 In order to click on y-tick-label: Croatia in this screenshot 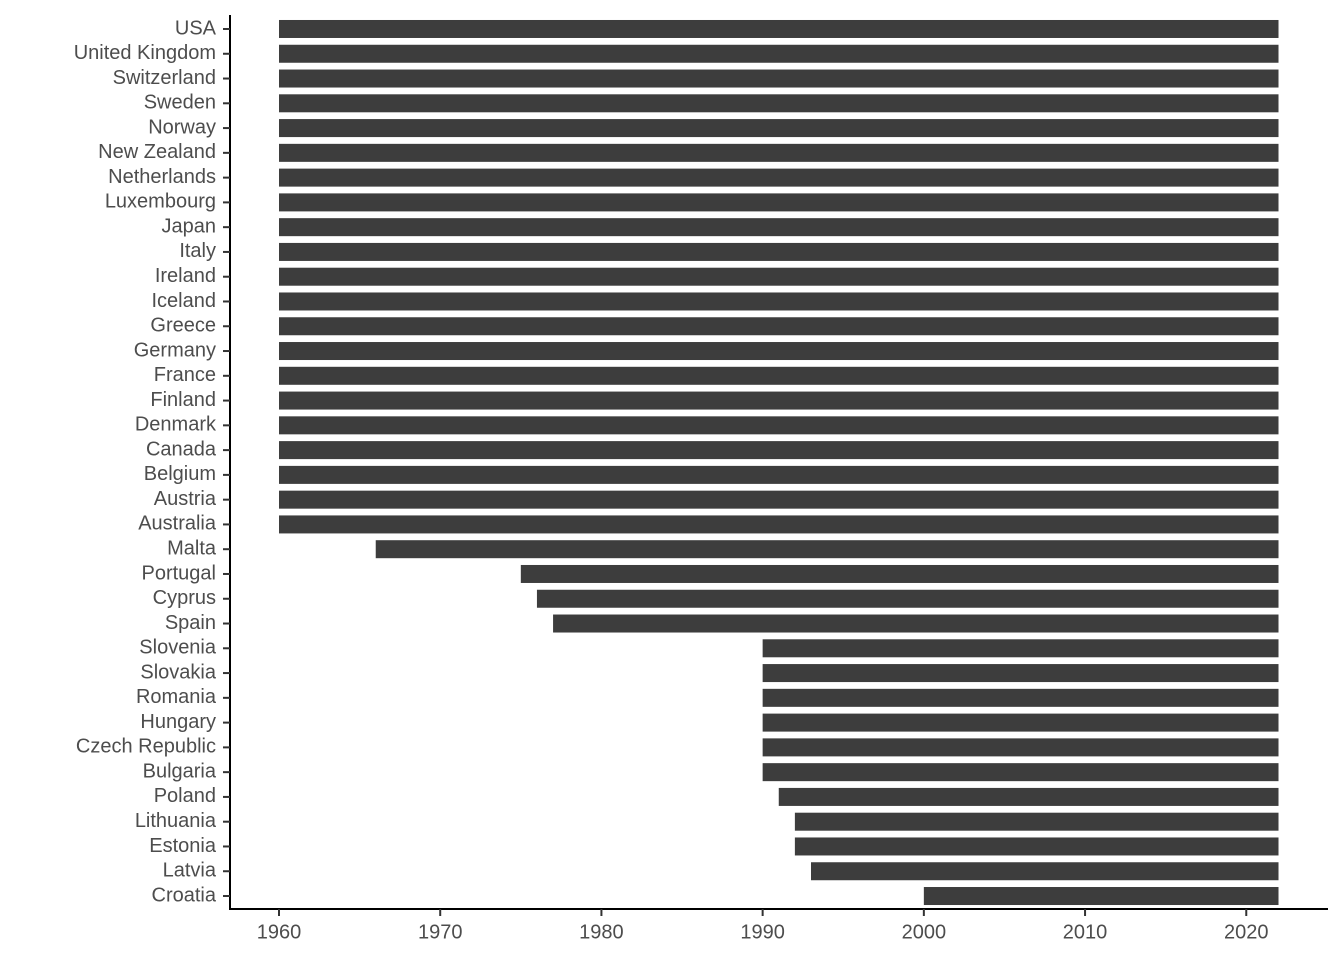, I will do `click(184, 895)`.